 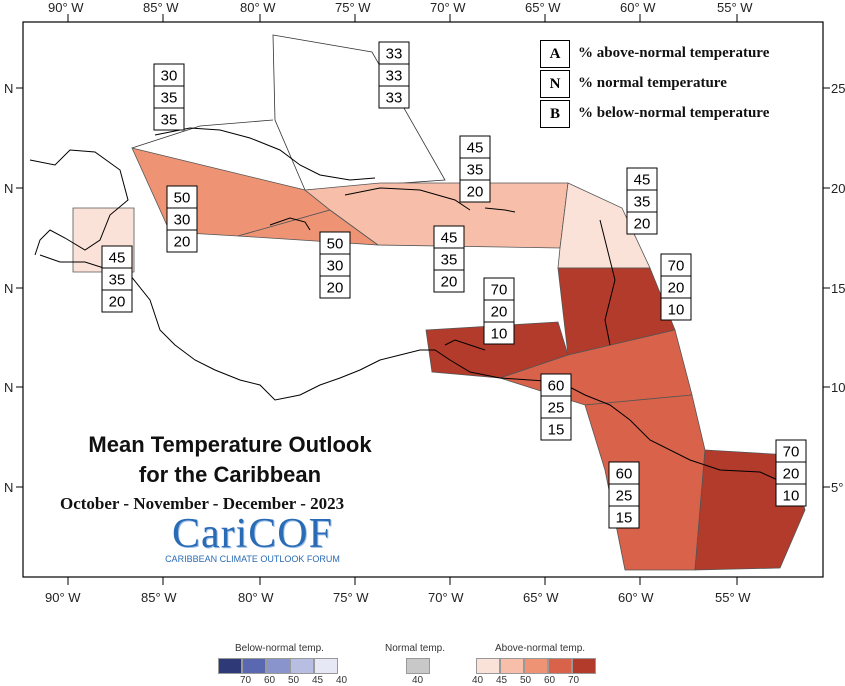 What do you see at coordinates (353, 7) in the screenshot?
I see `lon-label-top: 75° W` at bounding box center [353, 7].